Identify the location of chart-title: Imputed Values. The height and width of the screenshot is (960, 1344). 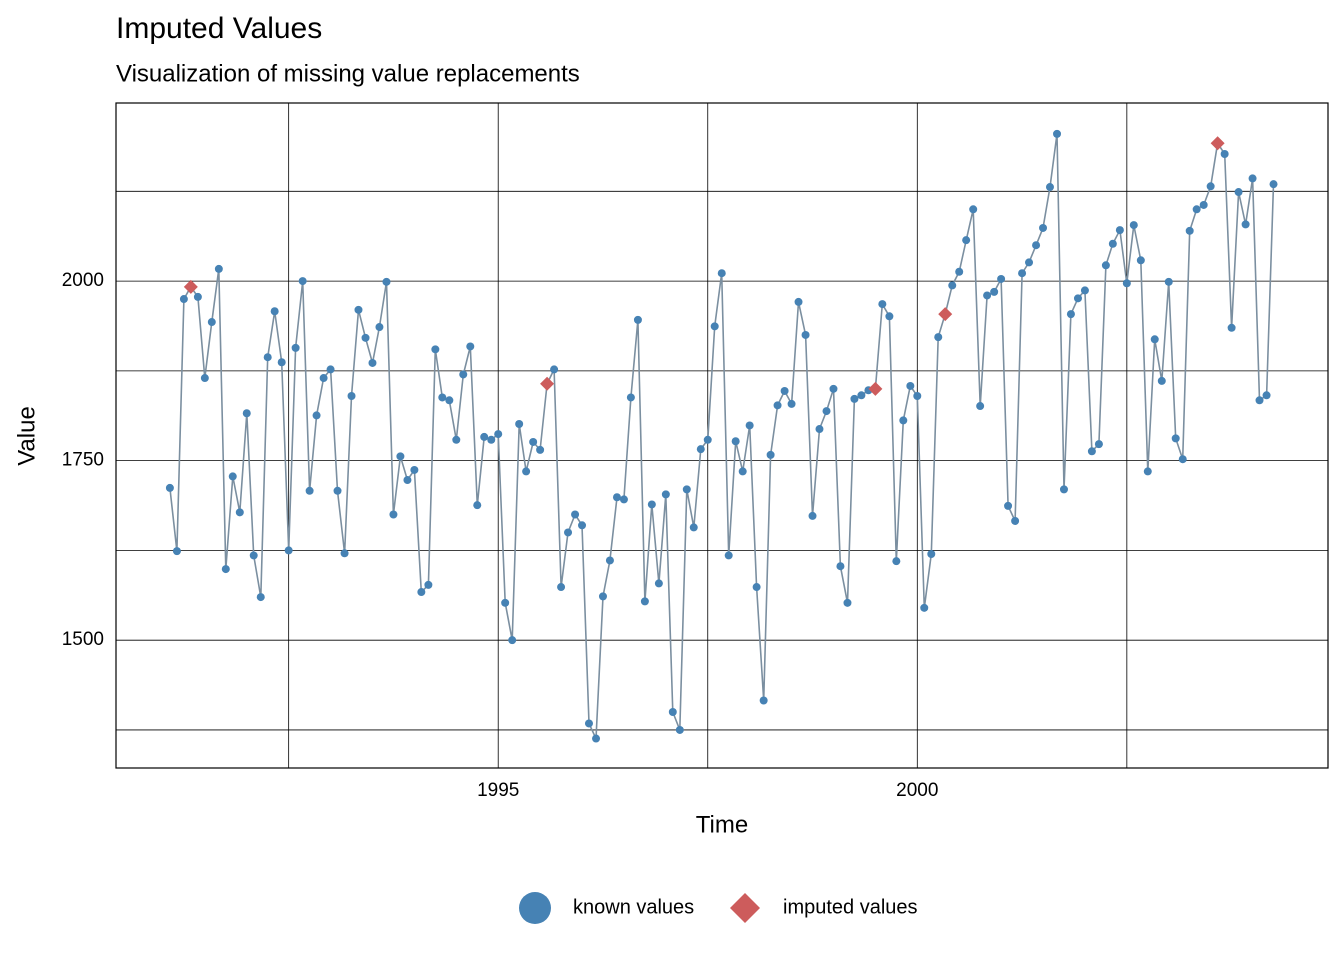
(219, 28).